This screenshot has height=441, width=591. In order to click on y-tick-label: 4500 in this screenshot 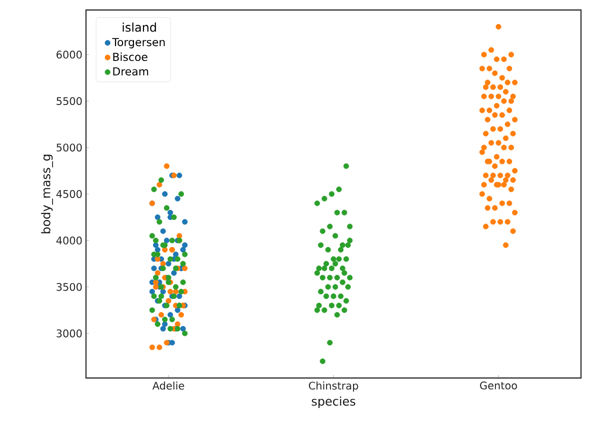, I will do `click(69, 194)`.